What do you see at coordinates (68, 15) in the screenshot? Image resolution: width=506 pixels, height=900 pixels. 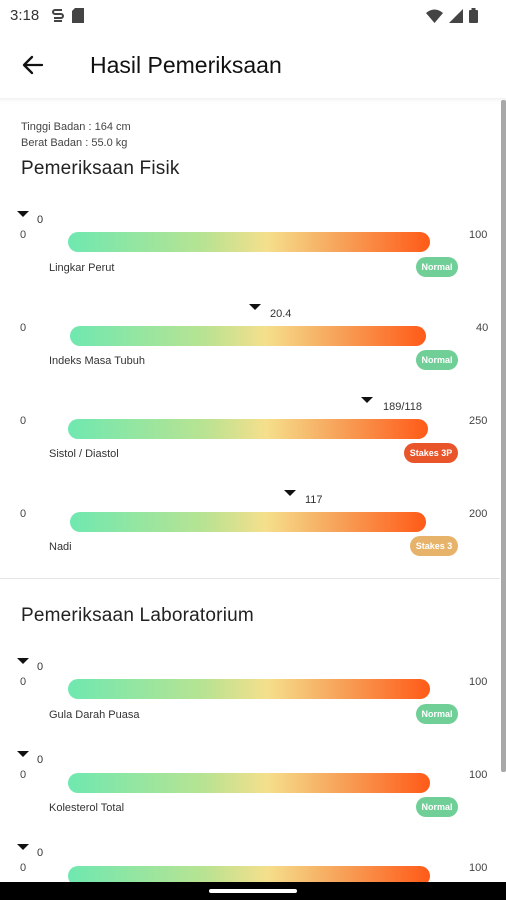 I see `status-icons-left` at bounding box center [68, 15].